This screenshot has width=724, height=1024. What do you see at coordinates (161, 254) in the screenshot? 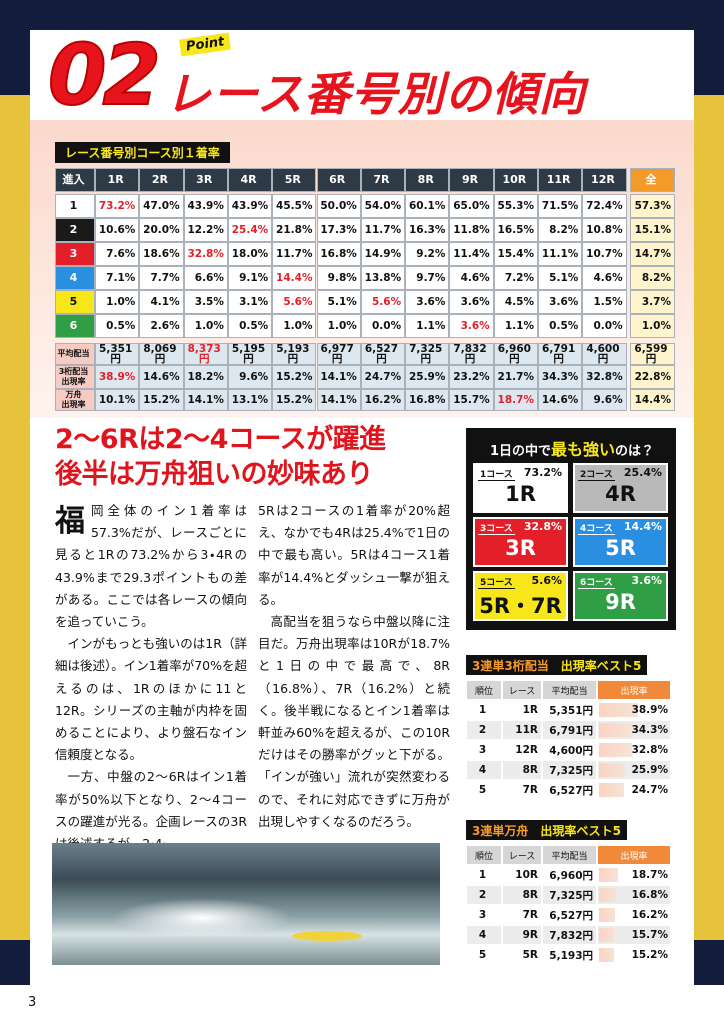
I see `table-cell: 18.6%` at bounding box center [161, 254].